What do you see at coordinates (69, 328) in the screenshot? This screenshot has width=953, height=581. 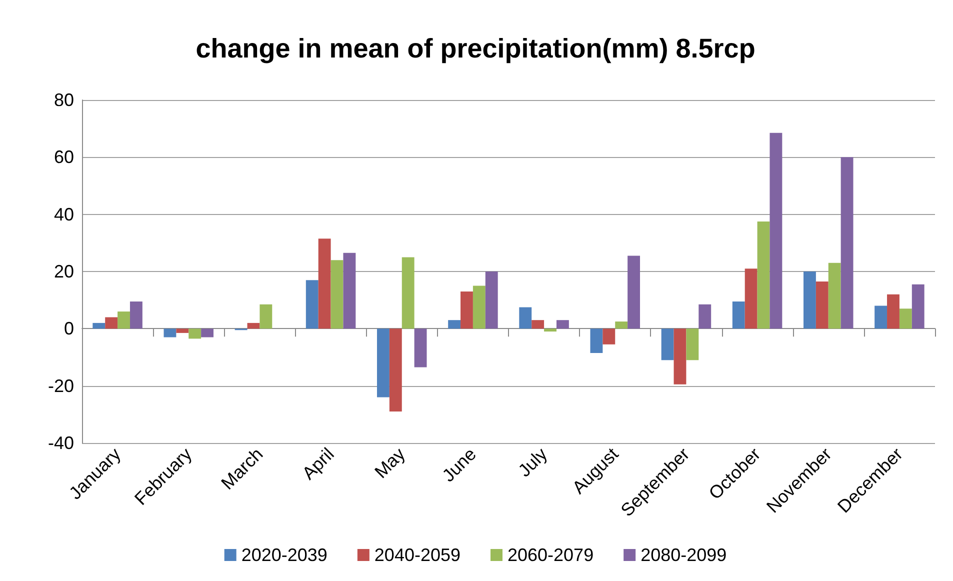 I see `y-tick-label: 0` at bounding box center [69, 328].